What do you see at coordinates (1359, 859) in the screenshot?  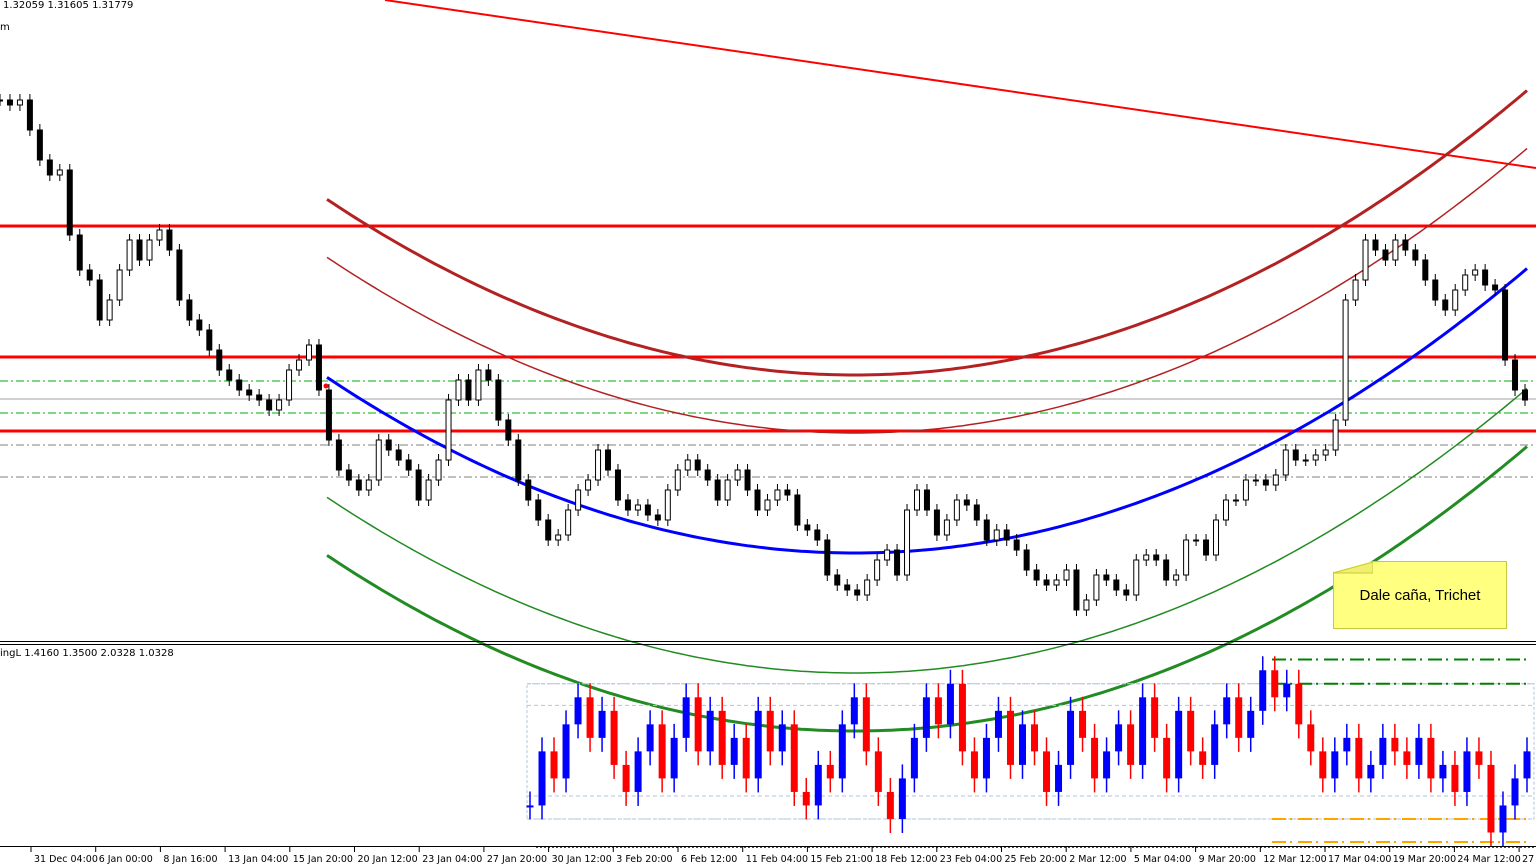 I see `x-tick-label: 17 Mar 04:00` at bounding box center [1359, 859].